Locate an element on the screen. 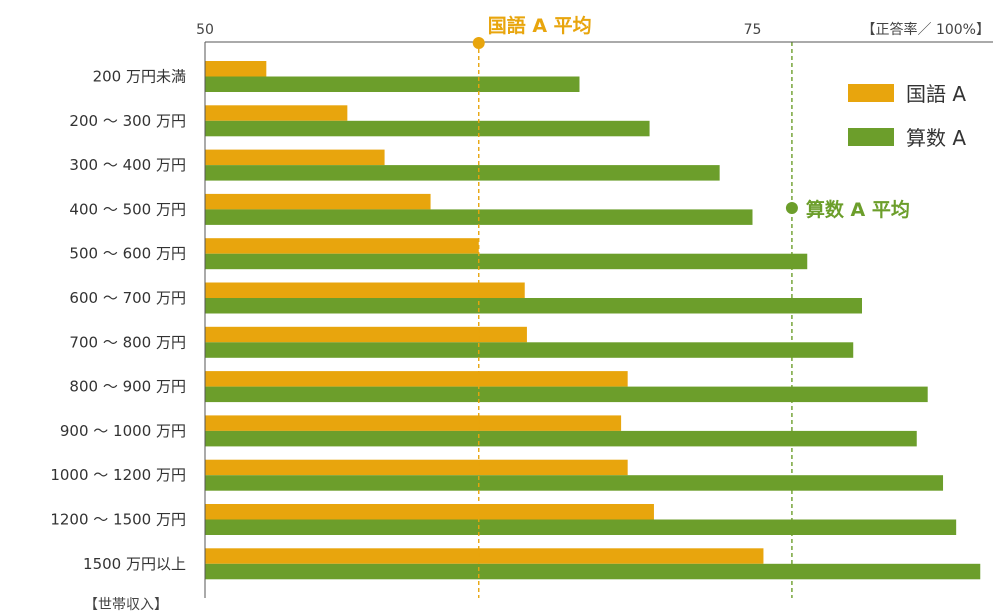  sansu-average-marker is located at coordinates (791, 208).